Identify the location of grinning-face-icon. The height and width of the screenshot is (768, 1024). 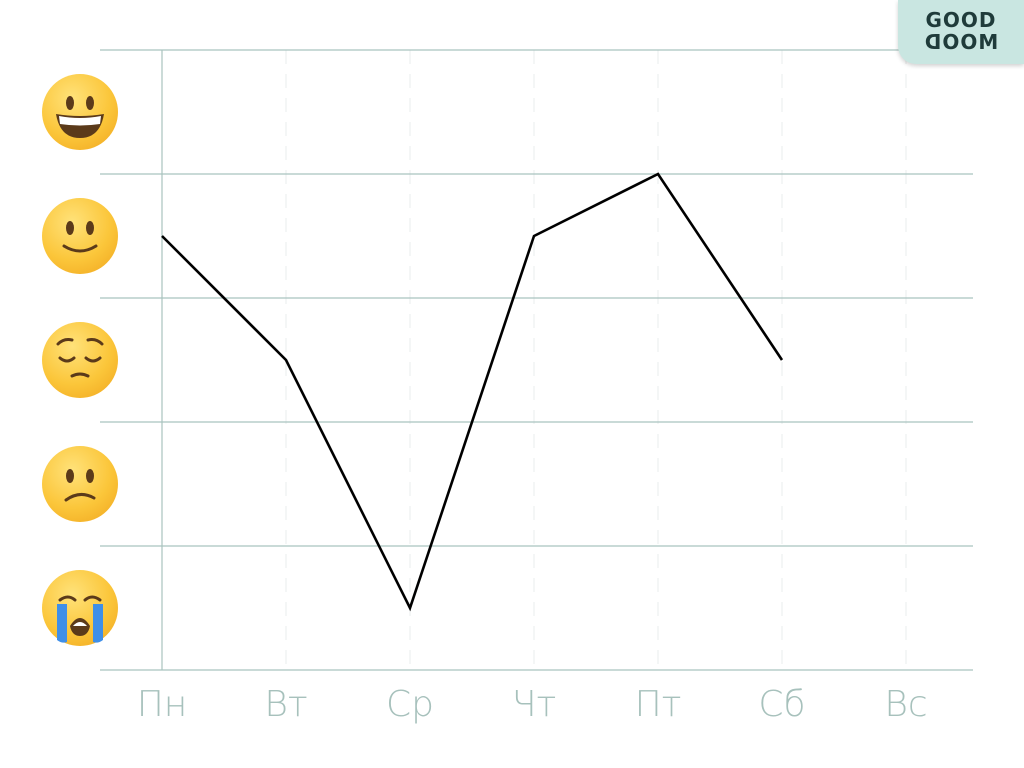
(80, 112).